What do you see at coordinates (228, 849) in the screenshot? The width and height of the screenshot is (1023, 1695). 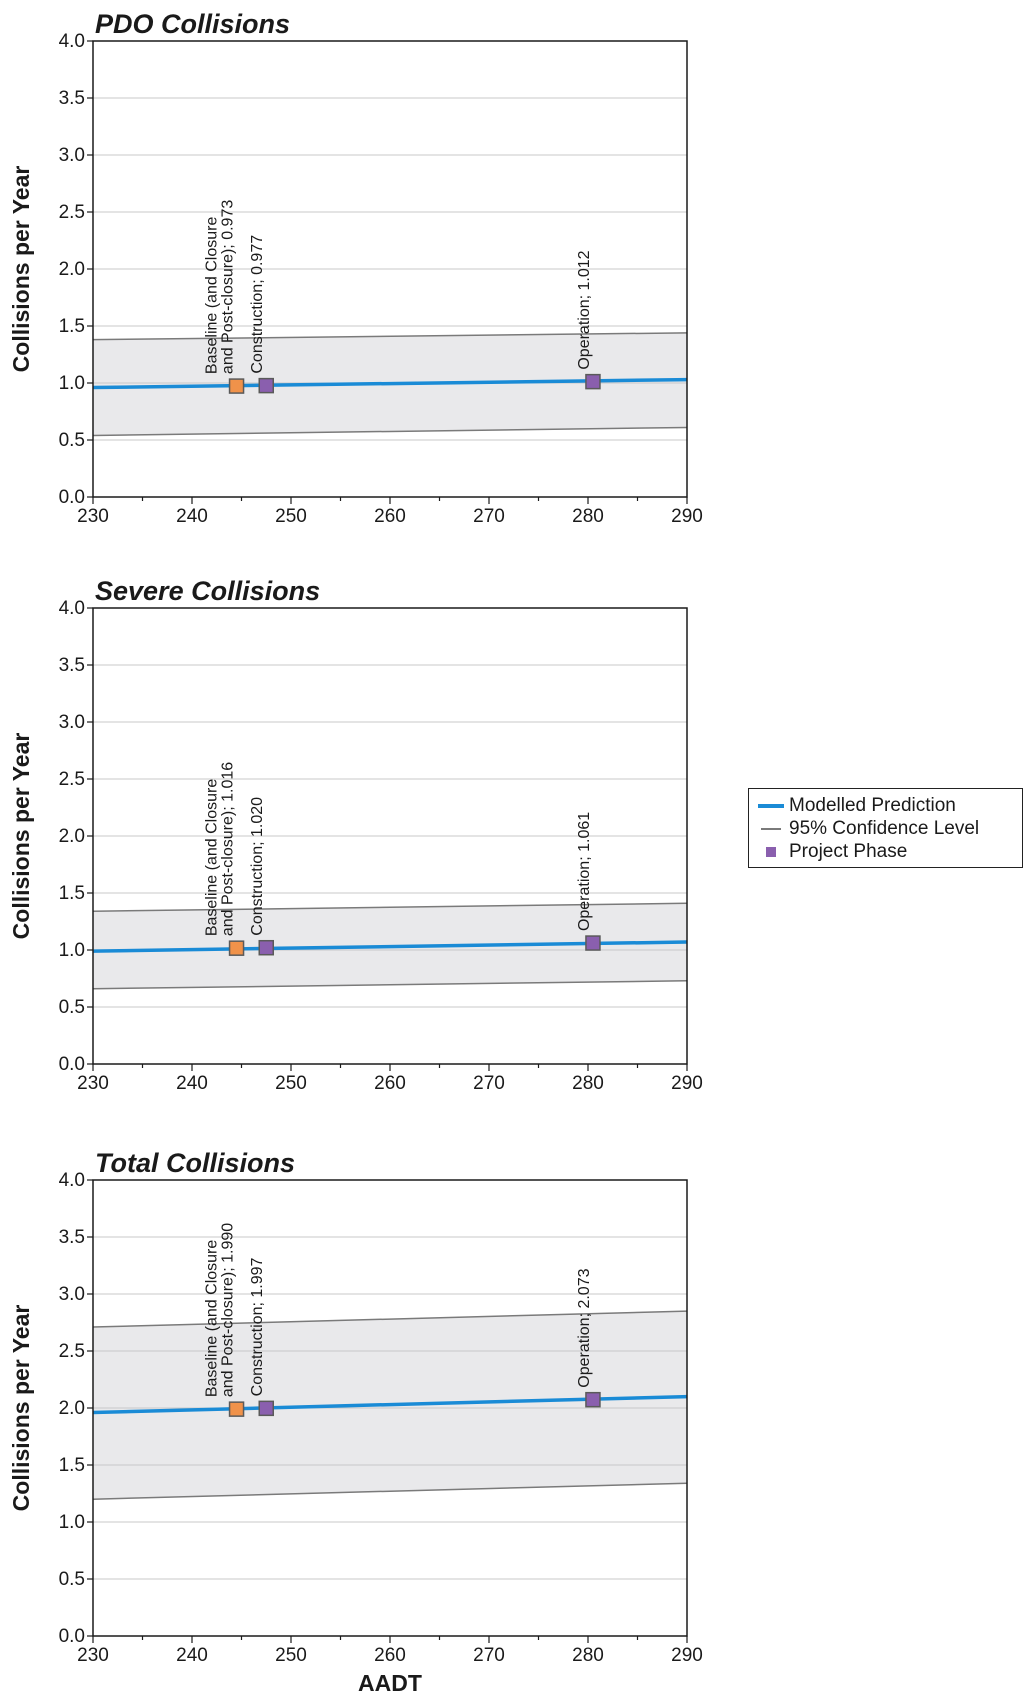 I see `point-label: and Post-closure); 1.016` at bounding box center [228, 849].